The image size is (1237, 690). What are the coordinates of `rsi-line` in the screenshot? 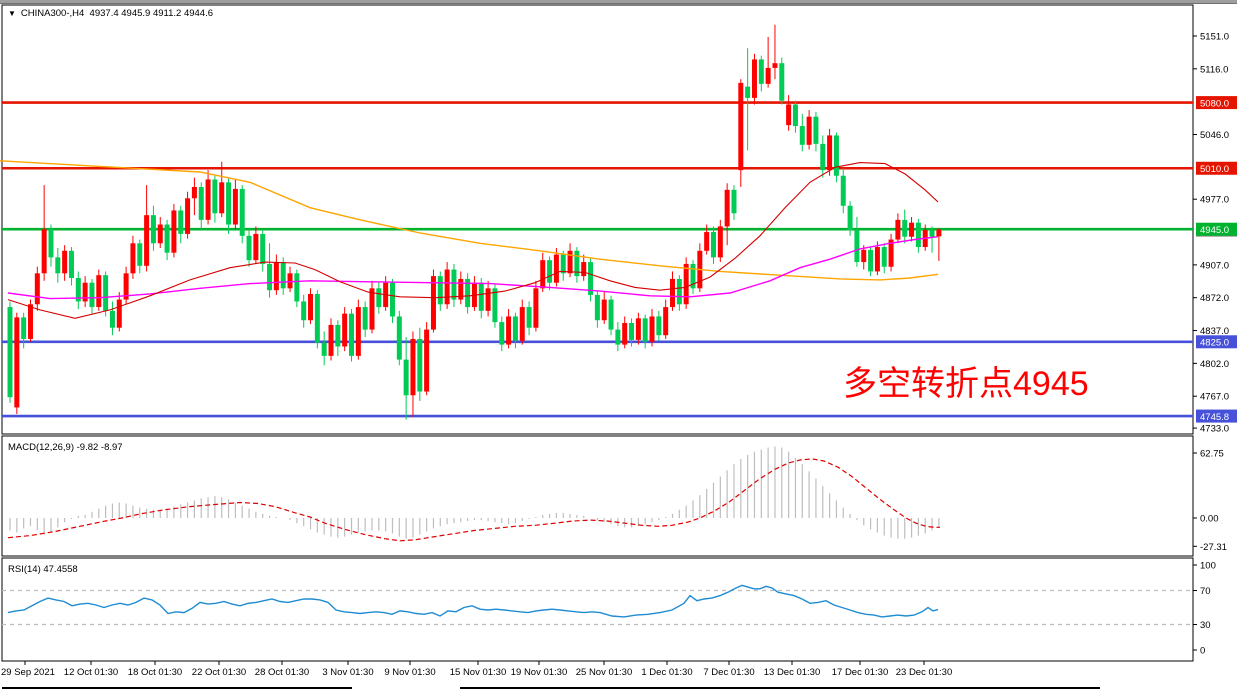 It's located at (473, 601).